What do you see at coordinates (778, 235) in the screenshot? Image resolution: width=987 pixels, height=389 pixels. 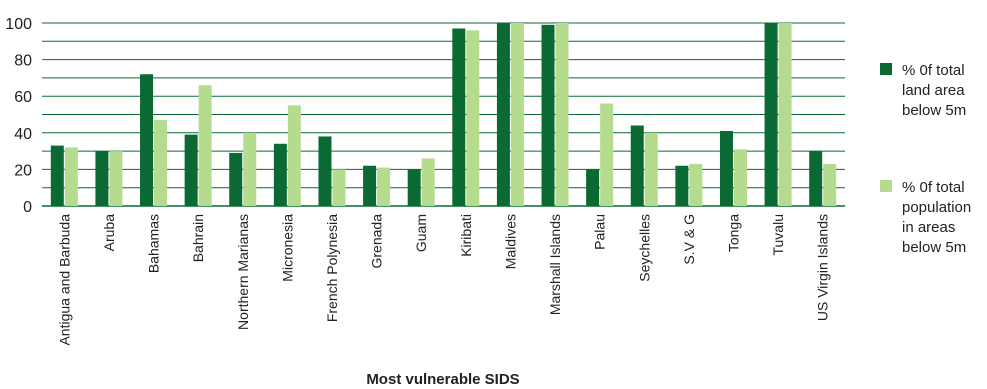 I see `x-tick-label: Tuvalu` at bounding box center [778, 235].